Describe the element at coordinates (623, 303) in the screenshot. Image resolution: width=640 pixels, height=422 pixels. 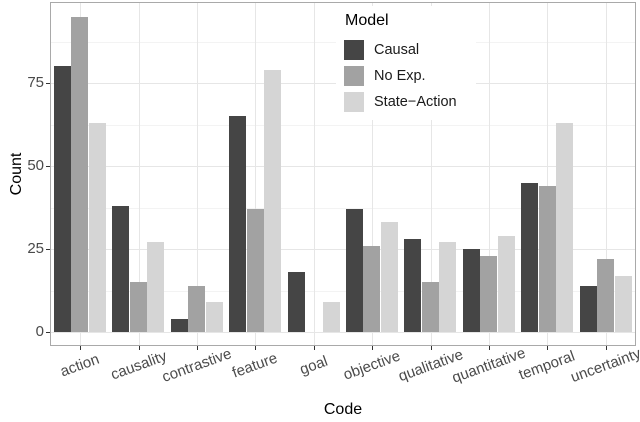
I see `bar-uncertainty-state-action` at that location.